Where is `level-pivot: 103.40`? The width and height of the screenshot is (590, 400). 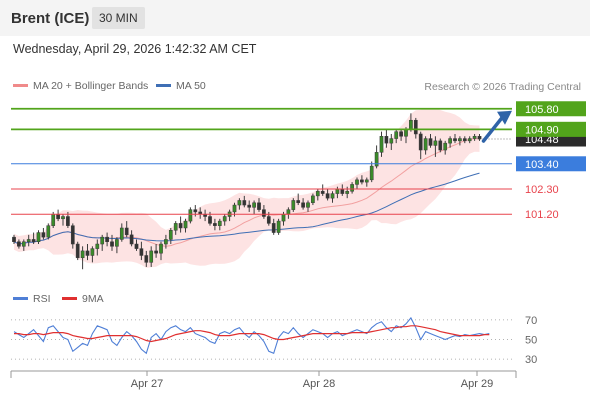
level-pivot: 103.40 is located at coordinates (298, 164).